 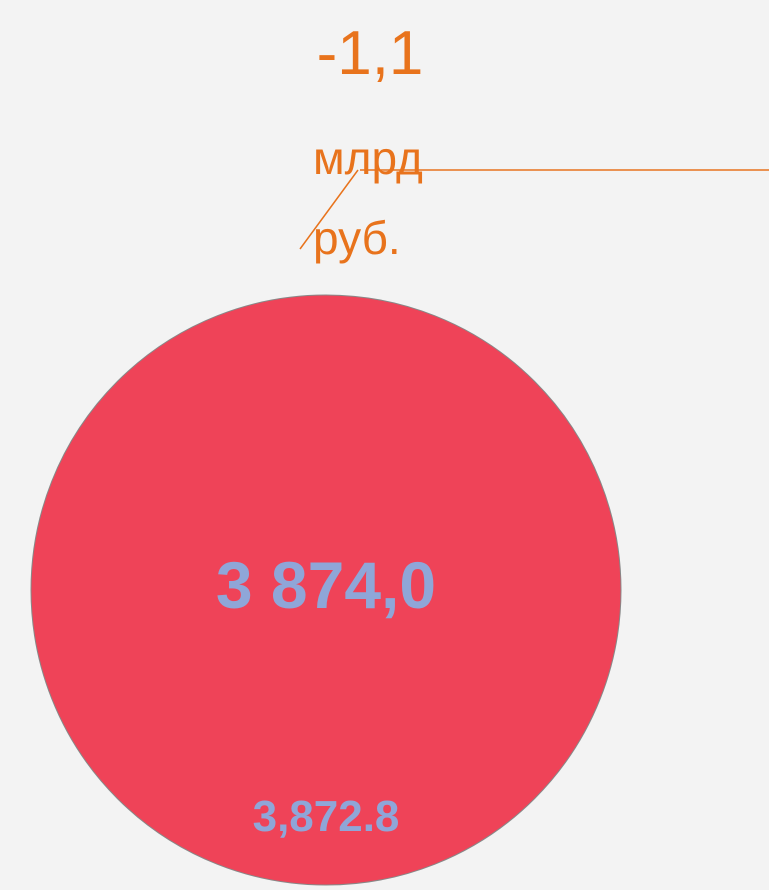 What do you see at coordinates (370, 53) in the screenshot?
I see `annotation-value: -1,1` at bounding box center [370, 53].